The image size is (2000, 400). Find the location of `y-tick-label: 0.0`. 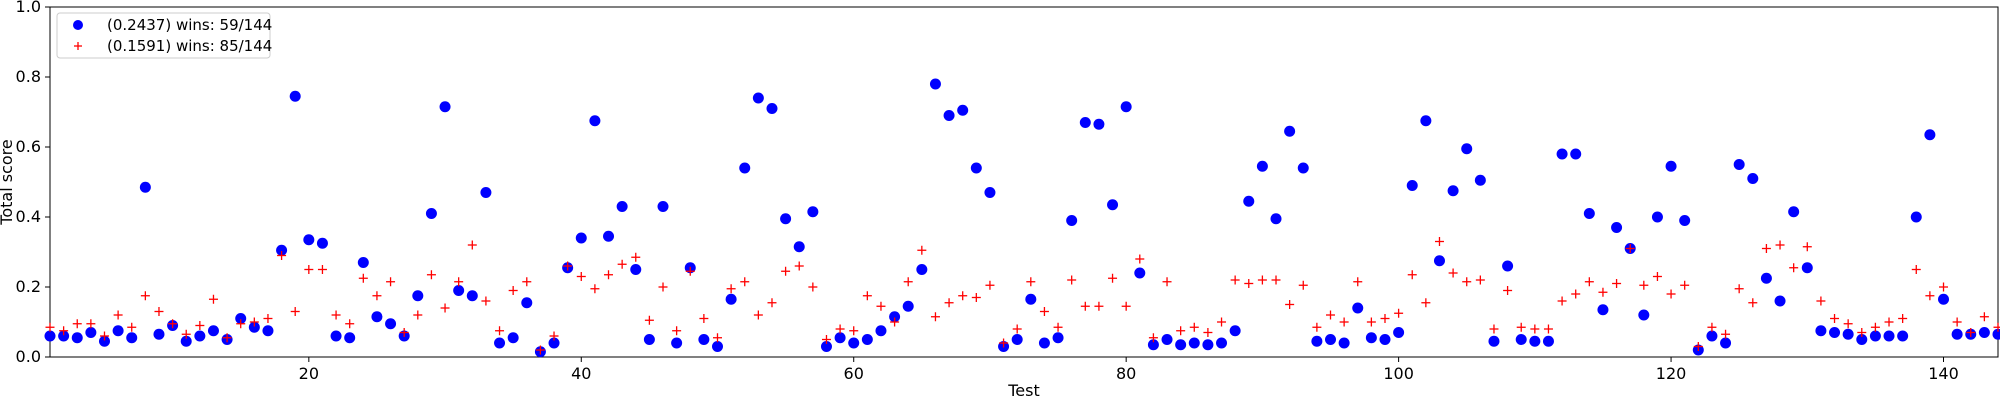

y-tick-label: 0.0 is located at coordinates (28, 356).